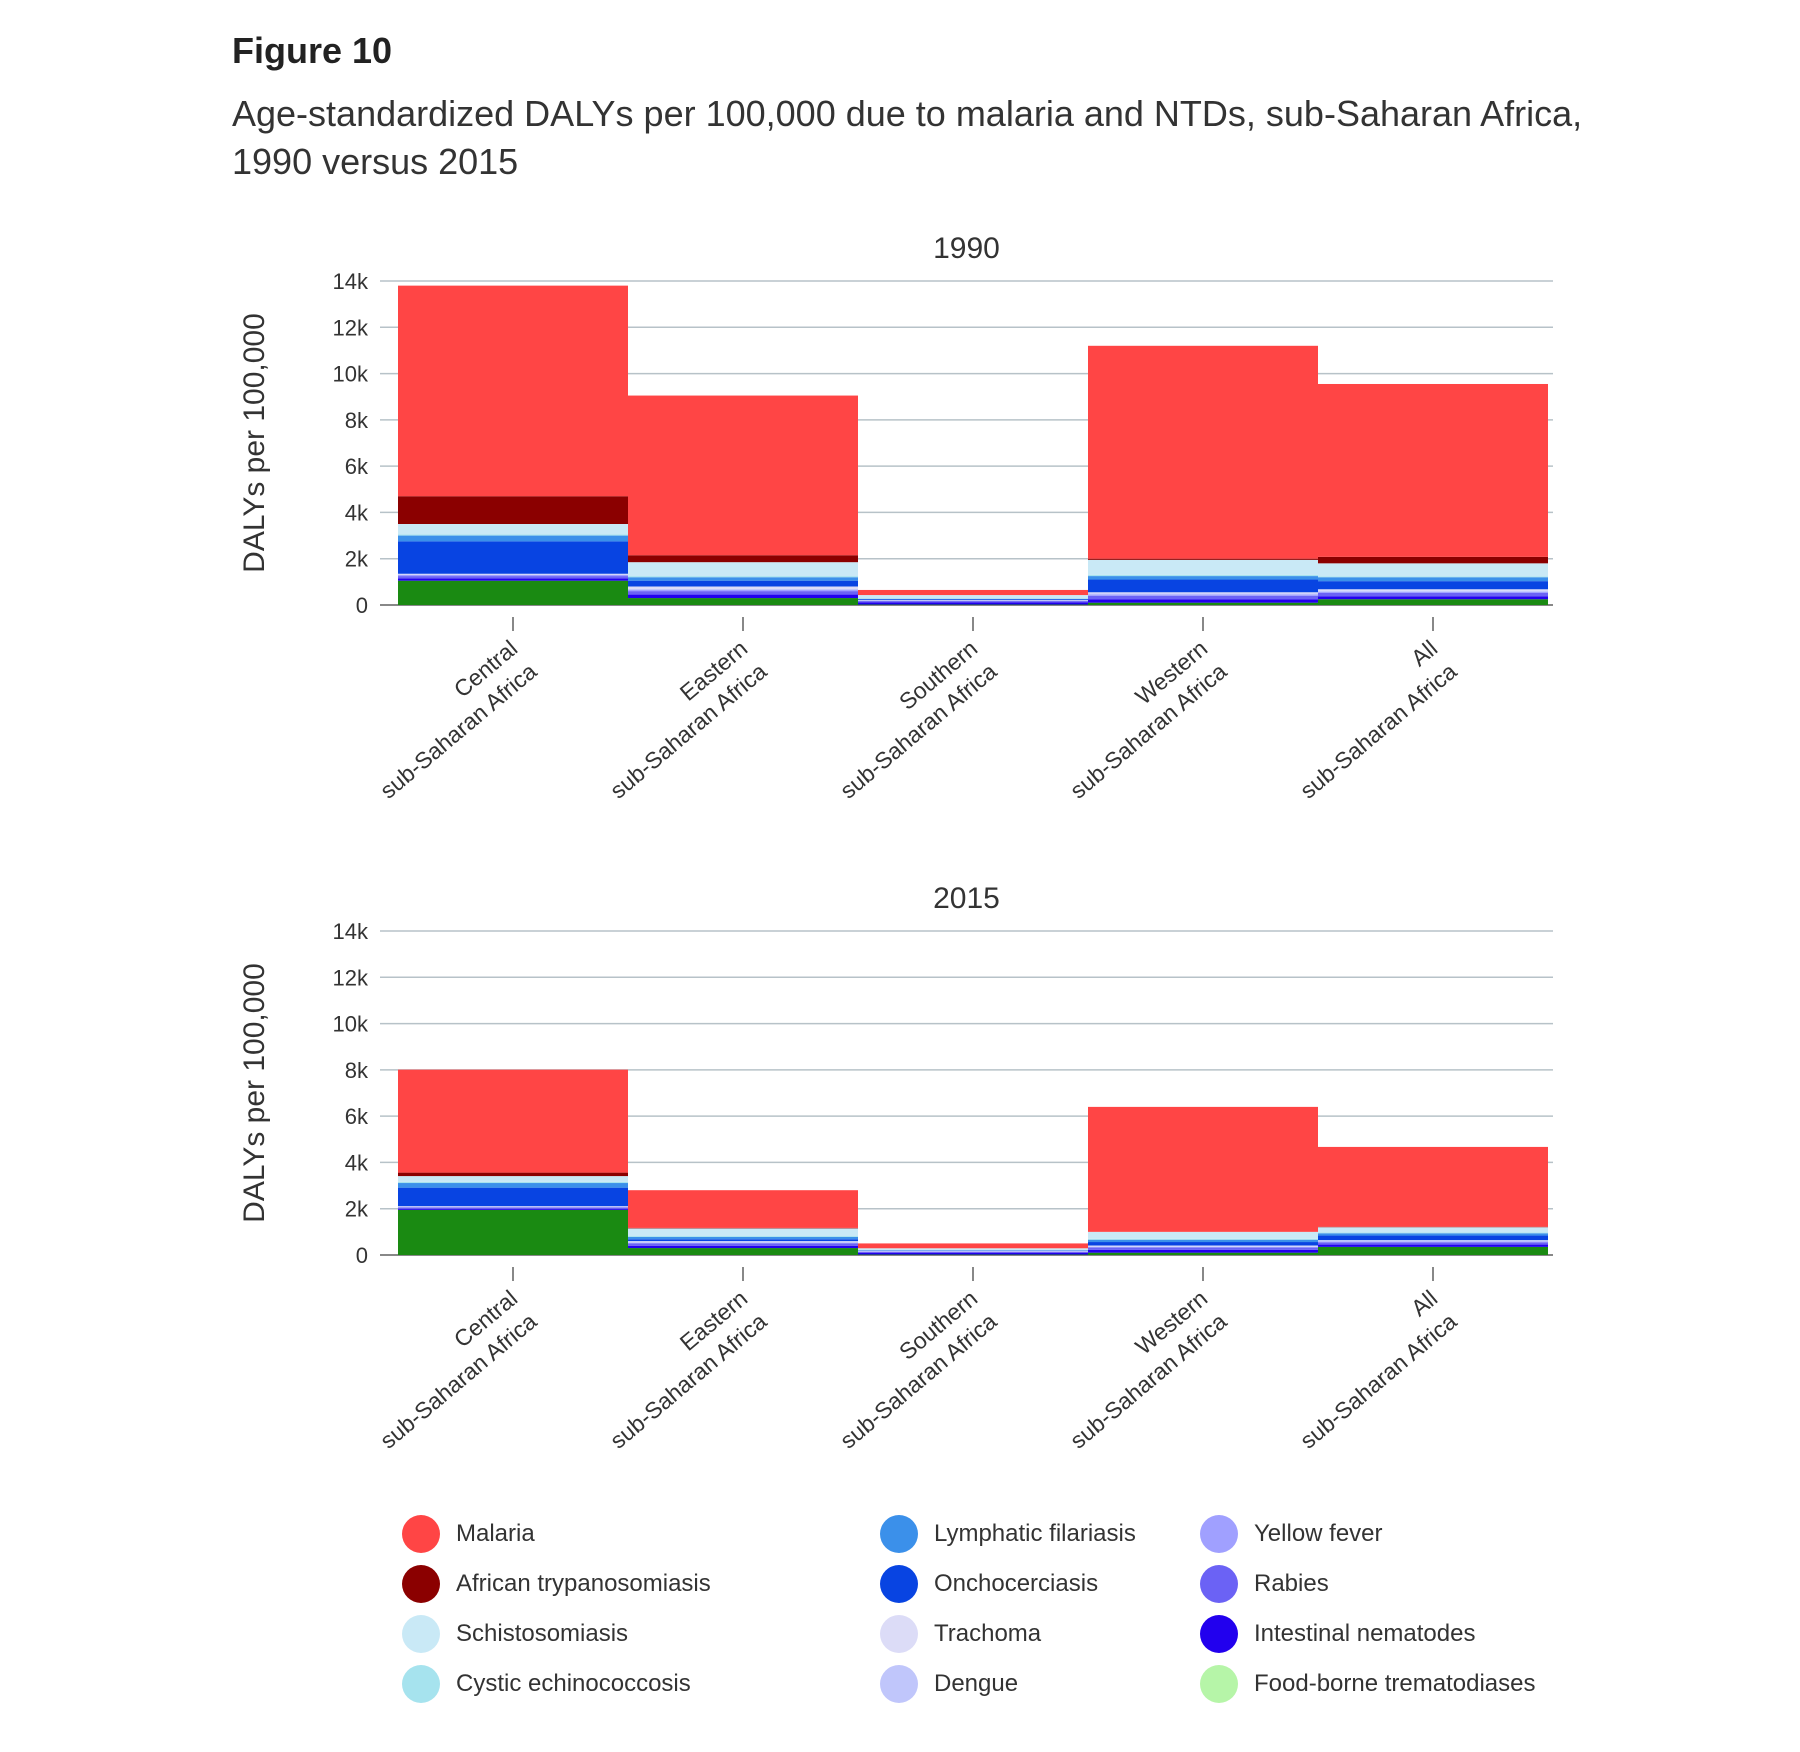 This screenshot has width=1800, height=1752. I want to click on x-tick-label: Centralsub-Saharan Africa, so click(449, 719).